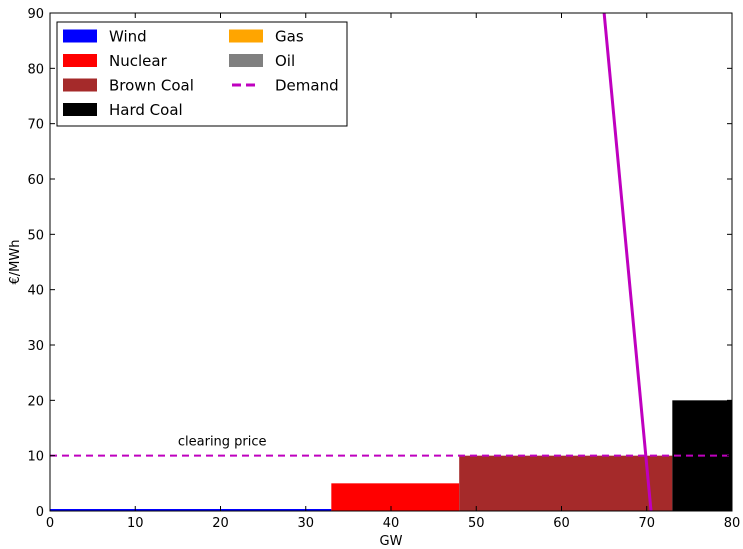  What do you see at coordinates (138, 61) in the screenshot?
I see `legend-label-nuclear: Nuclear` at bounding box center [138, 61].